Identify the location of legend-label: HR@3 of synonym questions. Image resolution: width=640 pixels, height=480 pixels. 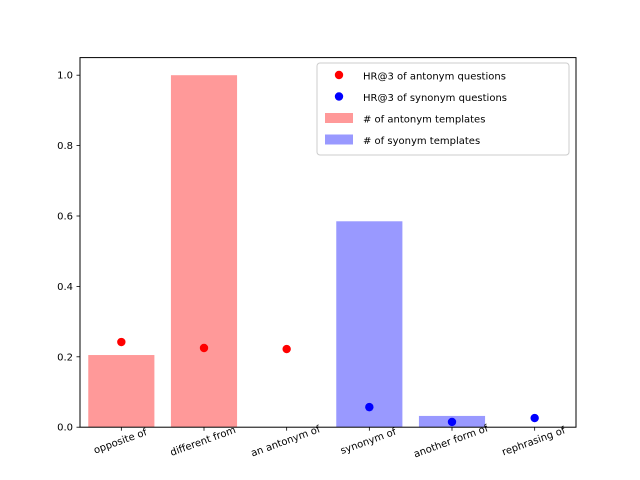
(435, 98).